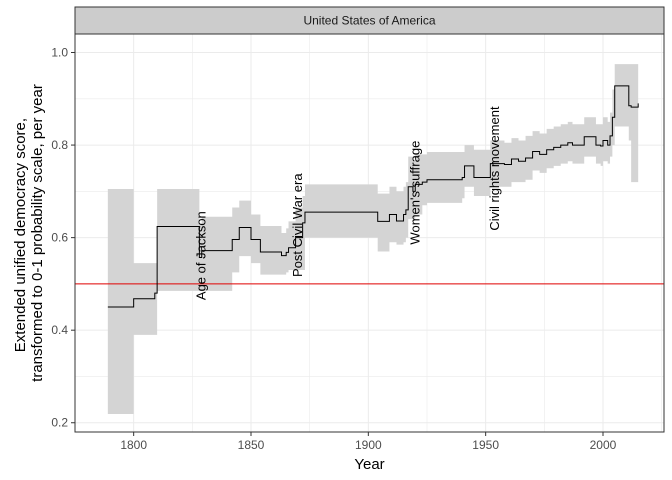  What do you see at coordinates (59, 238) in the screenshot?
I see `y-tick-label: 0.6` at bounding box center [59, 238].